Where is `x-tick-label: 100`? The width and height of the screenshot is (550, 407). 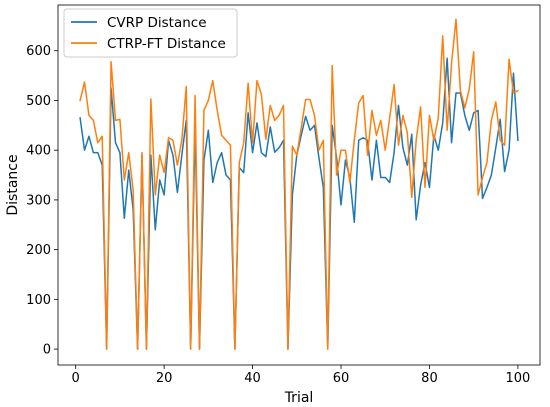 x-tick-label: 100 is located at coordinates (517, 378).